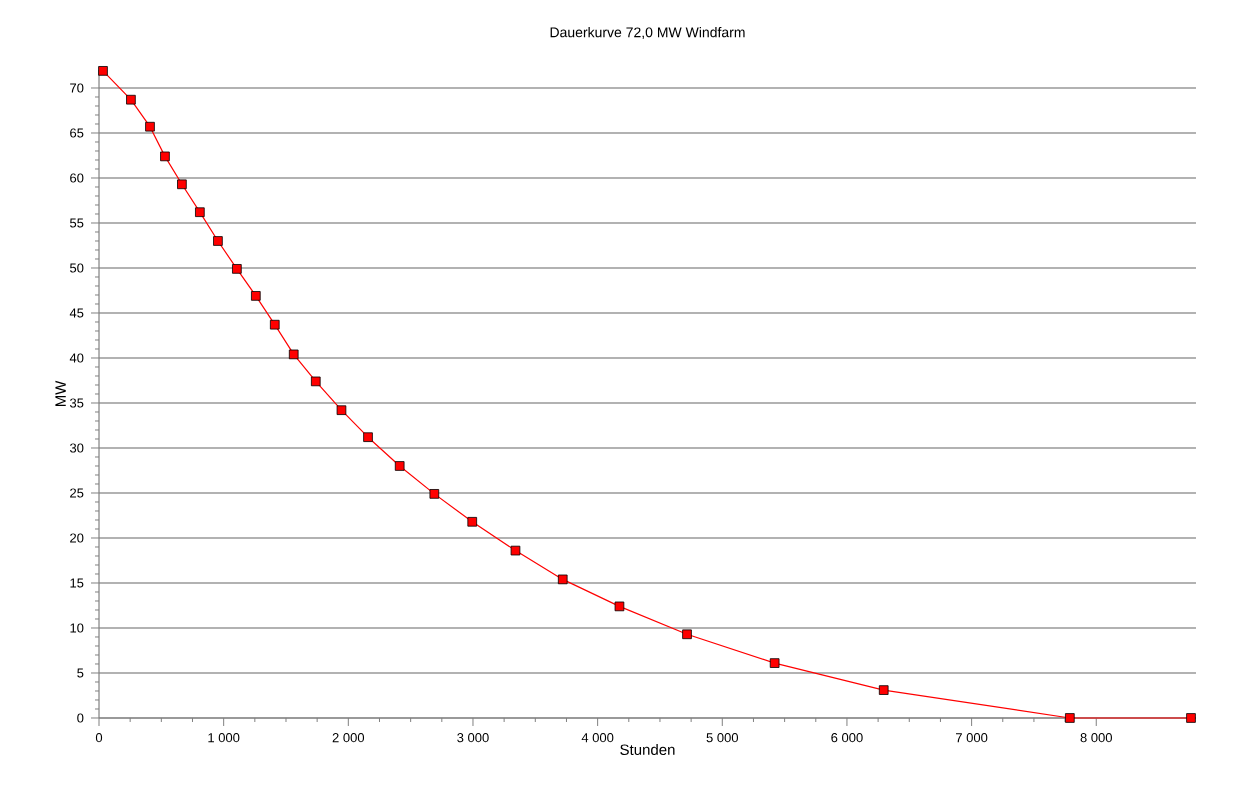 This screenshot has width=1255, height=787. What do you see at coordinates (224, 738) in the screenshot?
I see `x-tick-label: 1 000` at bounding box center [224, 738].